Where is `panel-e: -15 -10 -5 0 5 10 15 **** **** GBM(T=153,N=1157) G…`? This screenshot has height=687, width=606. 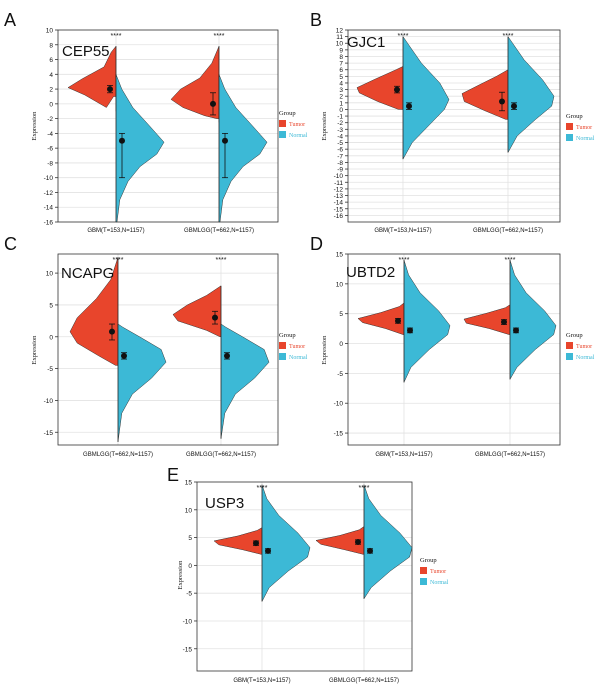 panel-e: -15 -10 -5 0 5 10 15 **** **** GBM(T=153,N=1157) G… is located at coordinates (308, 574).